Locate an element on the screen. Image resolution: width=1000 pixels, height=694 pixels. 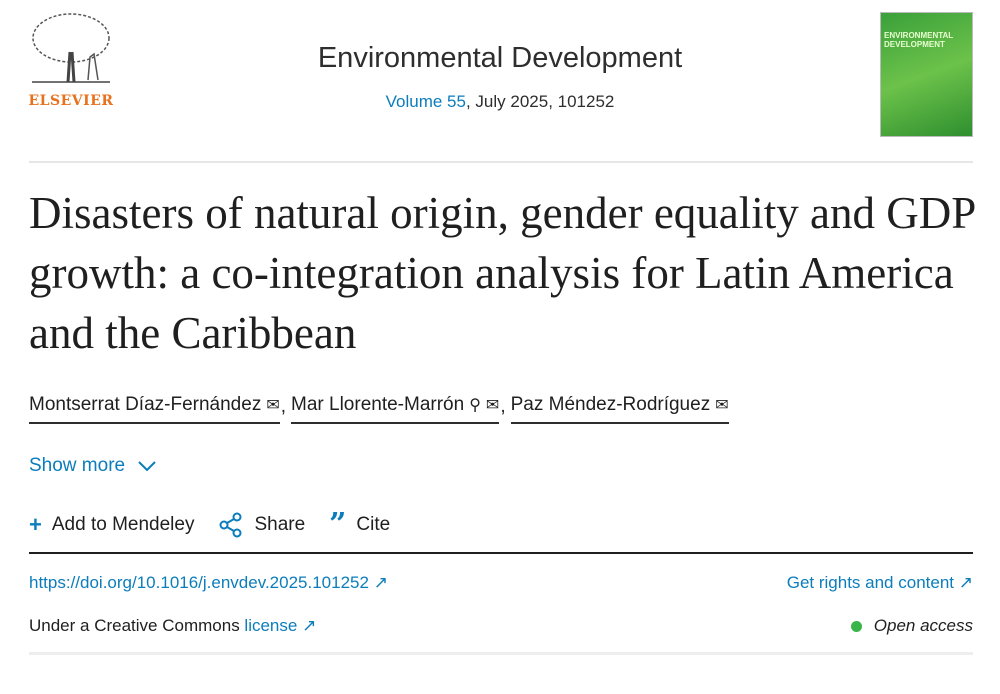
share-label: Share is located at coordinates (280, 524).